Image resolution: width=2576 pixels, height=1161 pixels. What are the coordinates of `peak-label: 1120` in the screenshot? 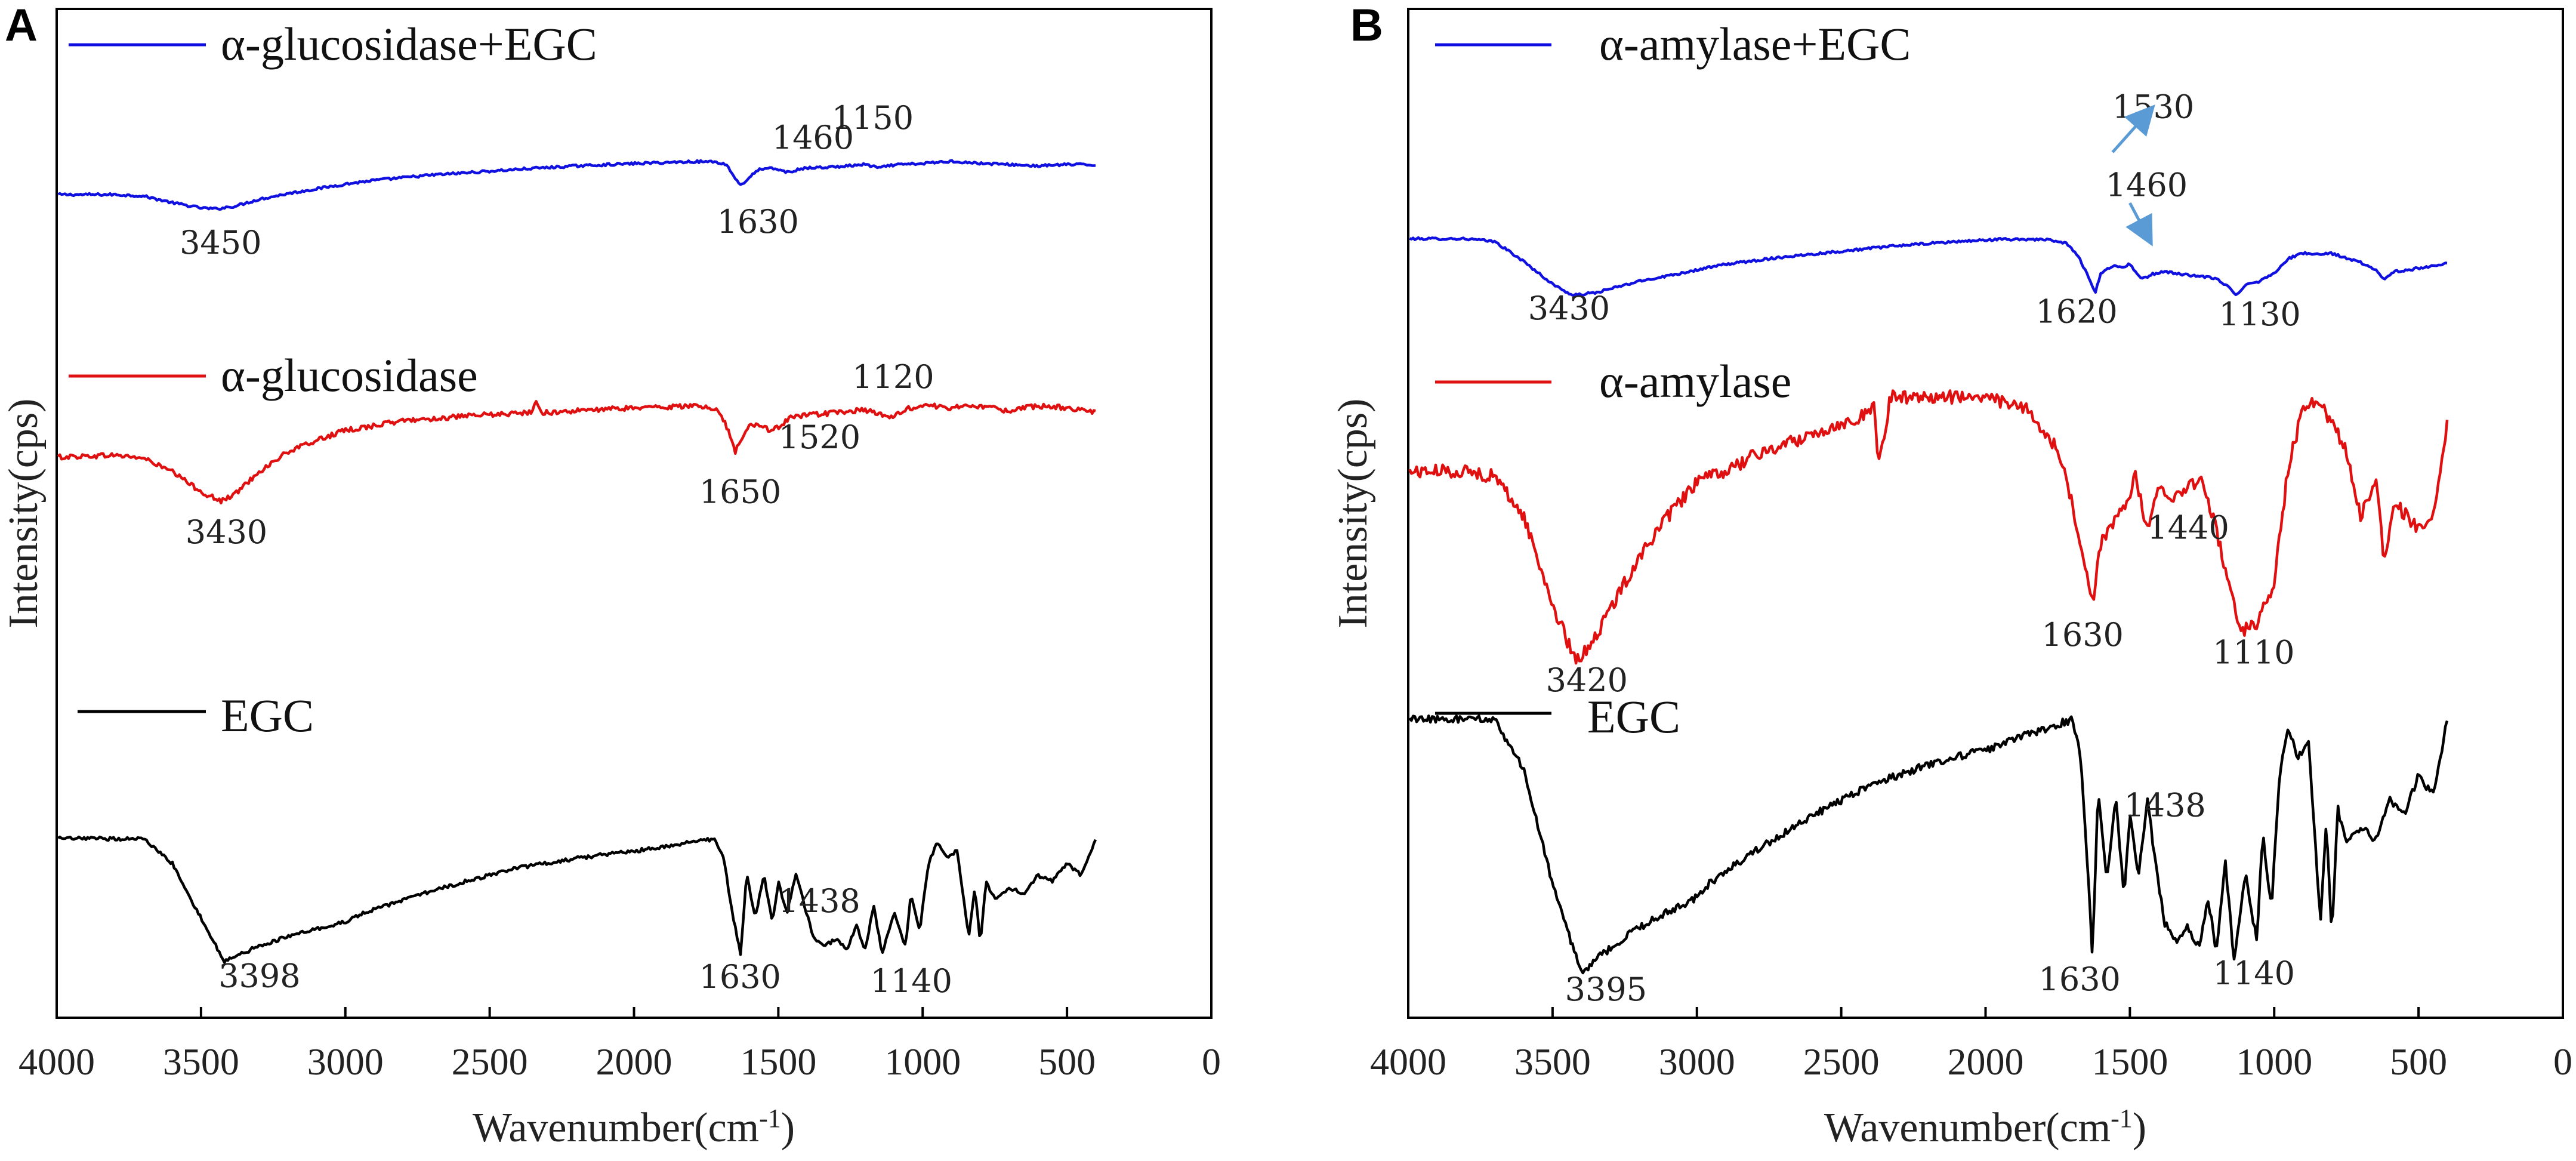 It's located at (893, 377).